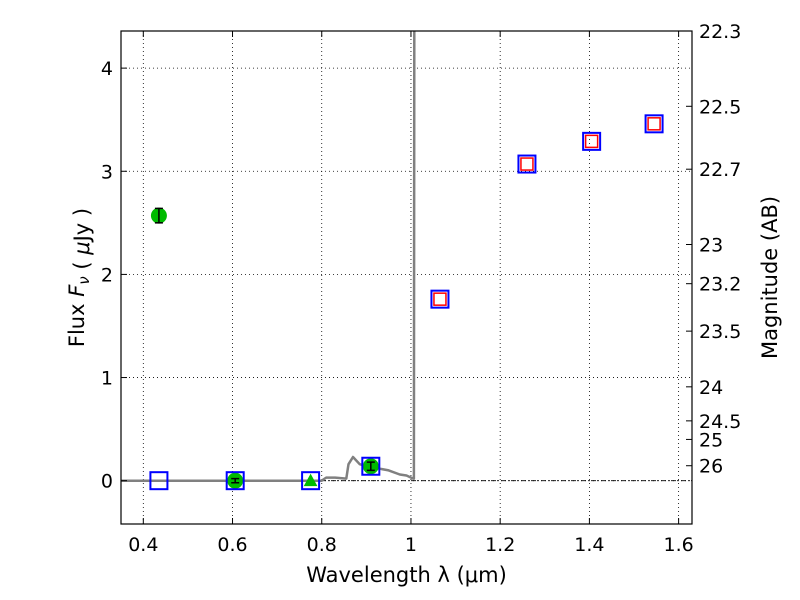 Image resolution: width=800 pixels, height=600 pixels. What do you see at coordinates (720, 332) in the screenshot?
I see `y2-tick-label: 23.5` at bounding box center [720, 332].